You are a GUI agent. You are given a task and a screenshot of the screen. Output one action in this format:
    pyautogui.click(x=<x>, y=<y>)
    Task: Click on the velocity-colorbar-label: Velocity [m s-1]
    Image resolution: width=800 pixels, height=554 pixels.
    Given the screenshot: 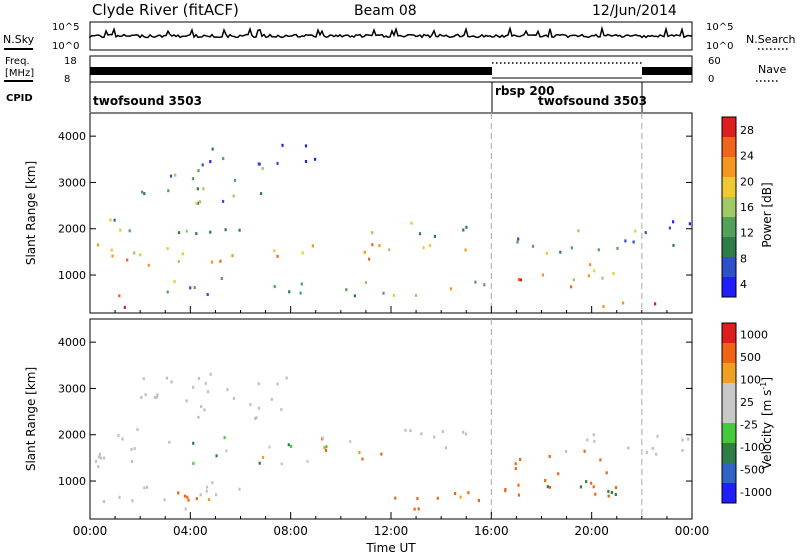 What is the action you would take?
    pyautogui.click(x=766, y=423)
    